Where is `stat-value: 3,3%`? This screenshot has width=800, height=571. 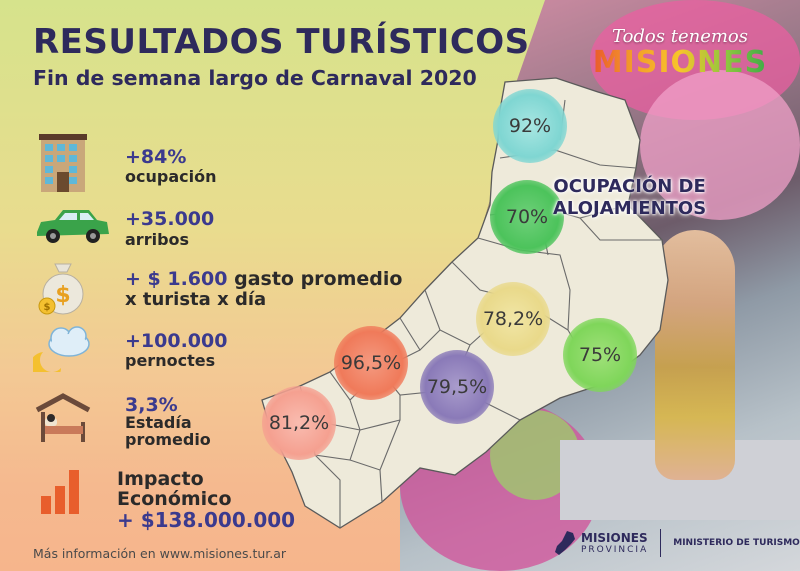 stat-value: 3,3% is located at coordinates (151, 405).